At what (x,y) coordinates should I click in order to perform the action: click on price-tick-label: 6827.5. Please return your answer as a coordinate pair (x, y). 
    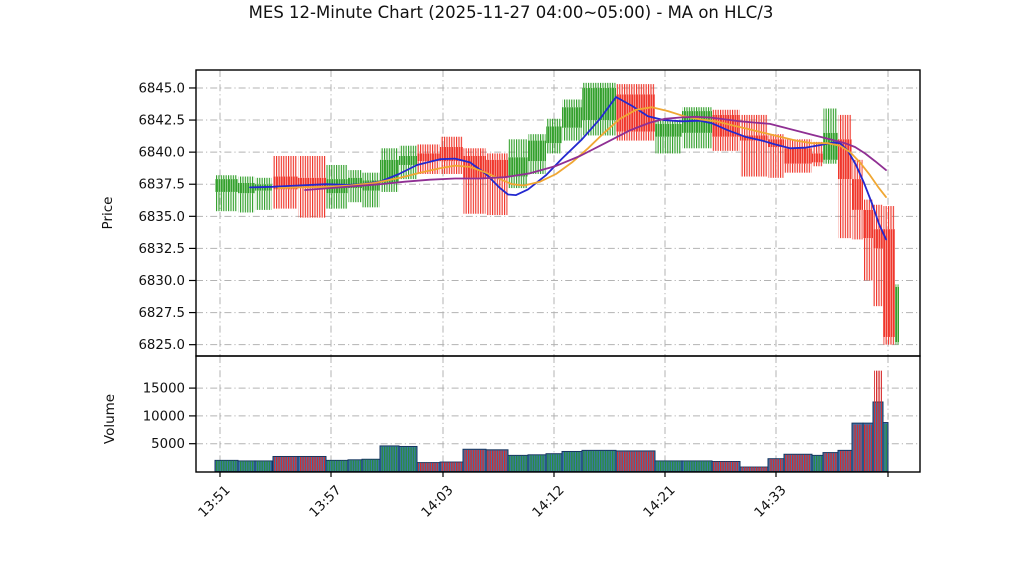
    Looking at the image, I should click on (161, 313).